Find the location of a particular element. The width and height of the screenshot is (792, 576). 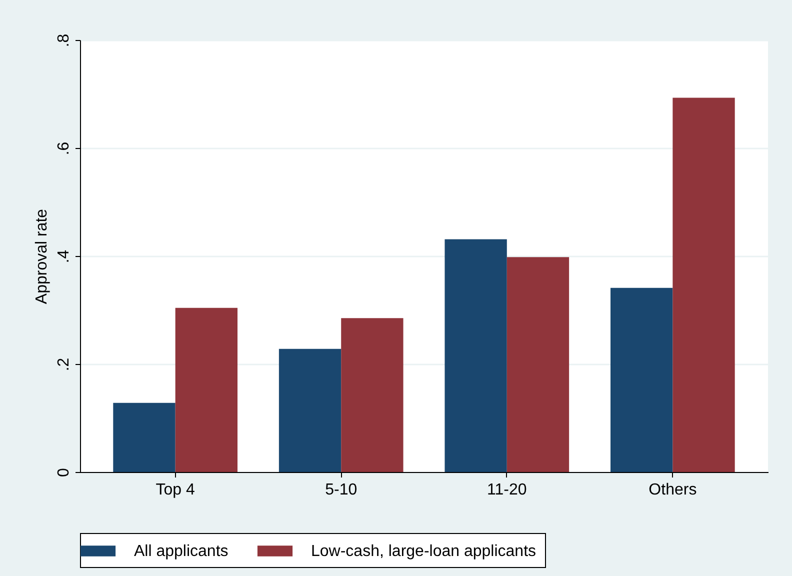

legend-label: All applicants is located at coordinates (181, 551).